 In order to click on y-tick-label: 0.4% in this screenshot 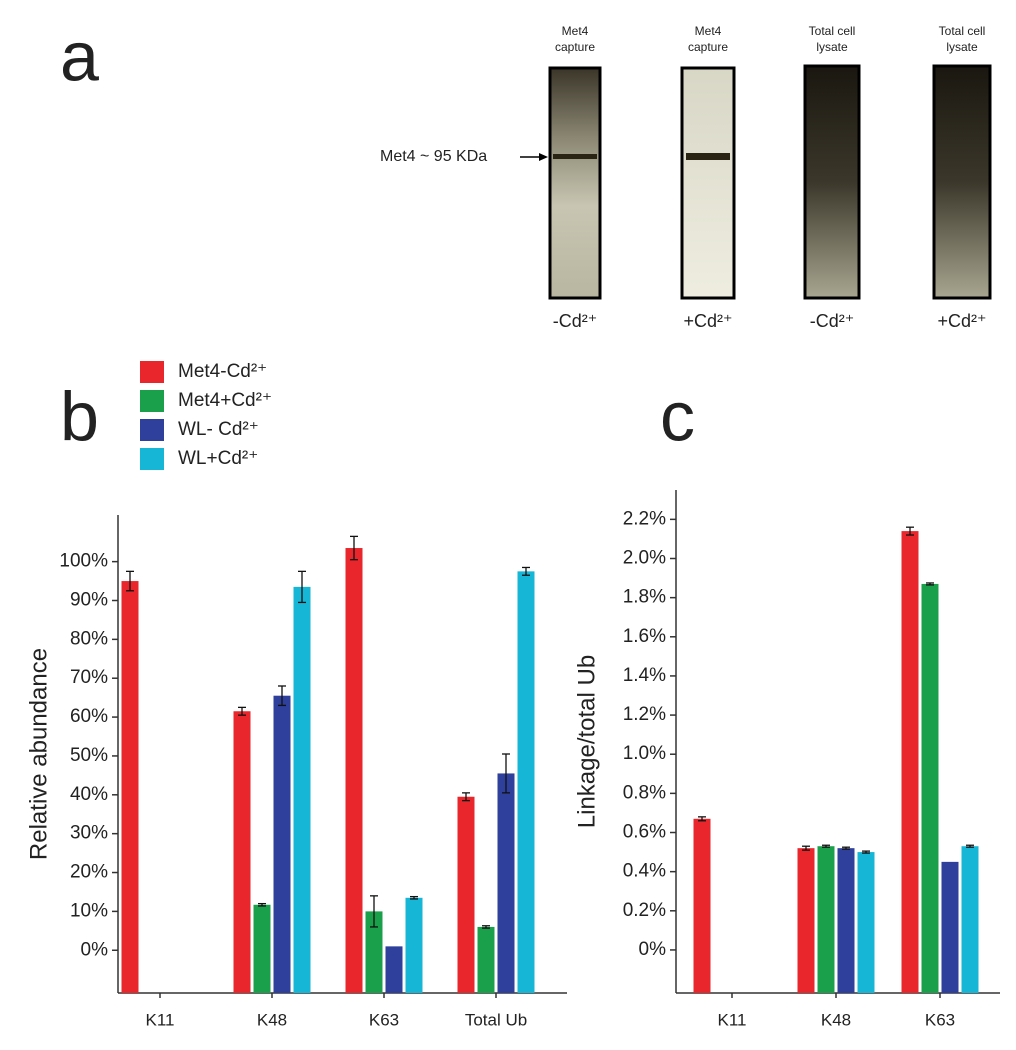, I will do `click(644, 871)`.